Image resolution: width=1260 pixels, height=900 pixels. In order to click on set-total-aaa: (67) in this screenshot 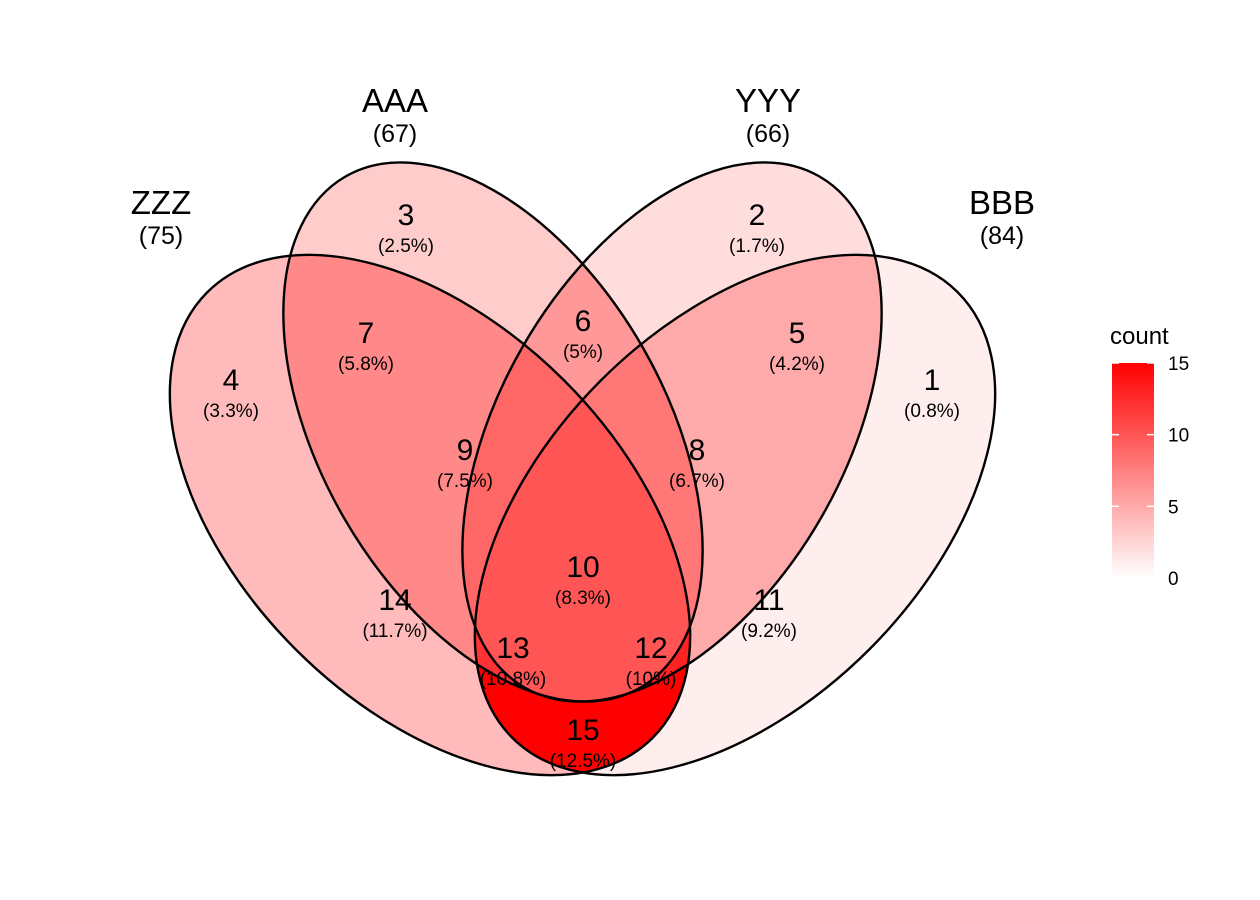, I will do `click(395, 134)`.